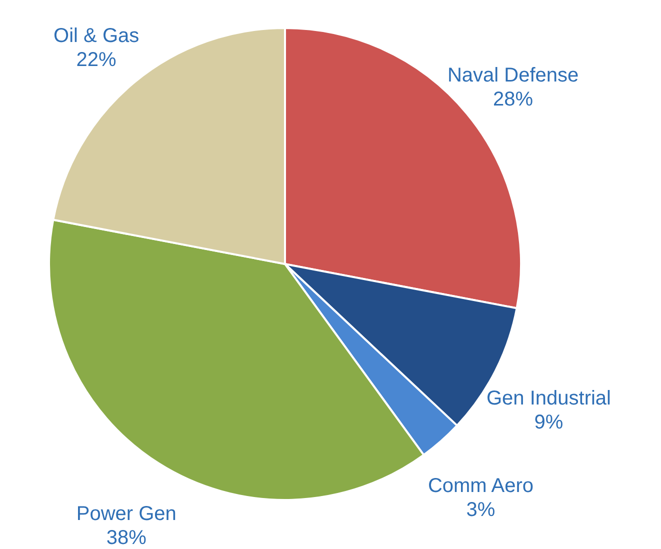 The height and width of the screenshot is (549, 661). What do you see at coordinates (126, 513) in the screenshot?
I see `slice-label: Power Gen` at bounding box center [126, 513].